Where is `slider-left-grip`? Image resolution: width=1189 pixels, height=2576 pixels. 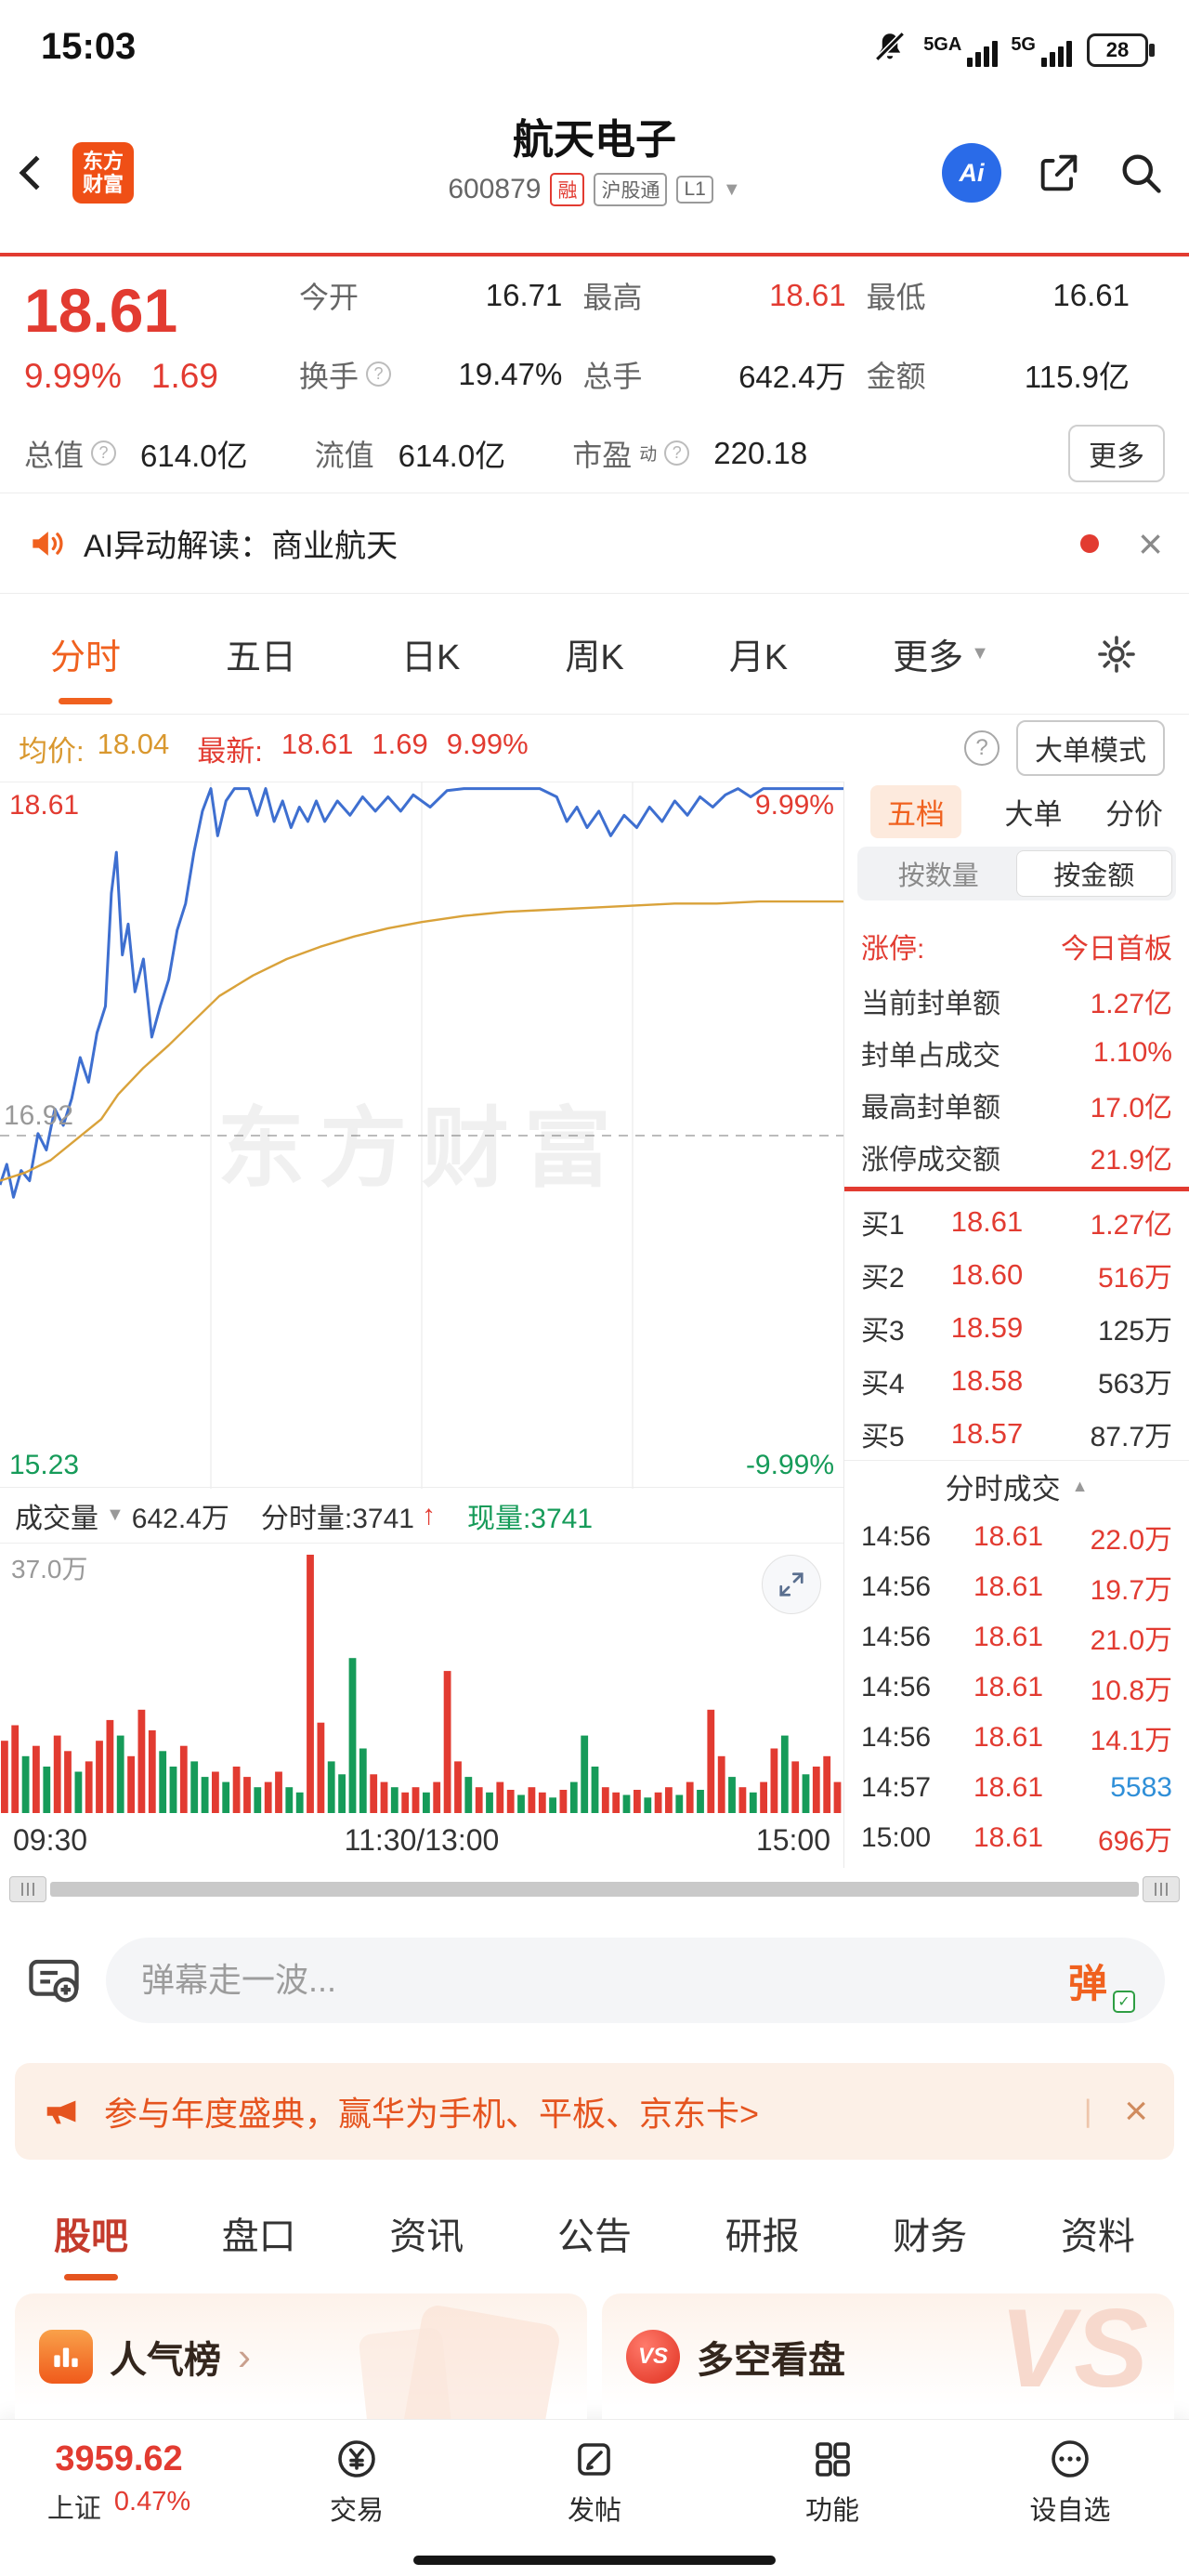 slider-left-grip is located at coordinates (27, 1889).